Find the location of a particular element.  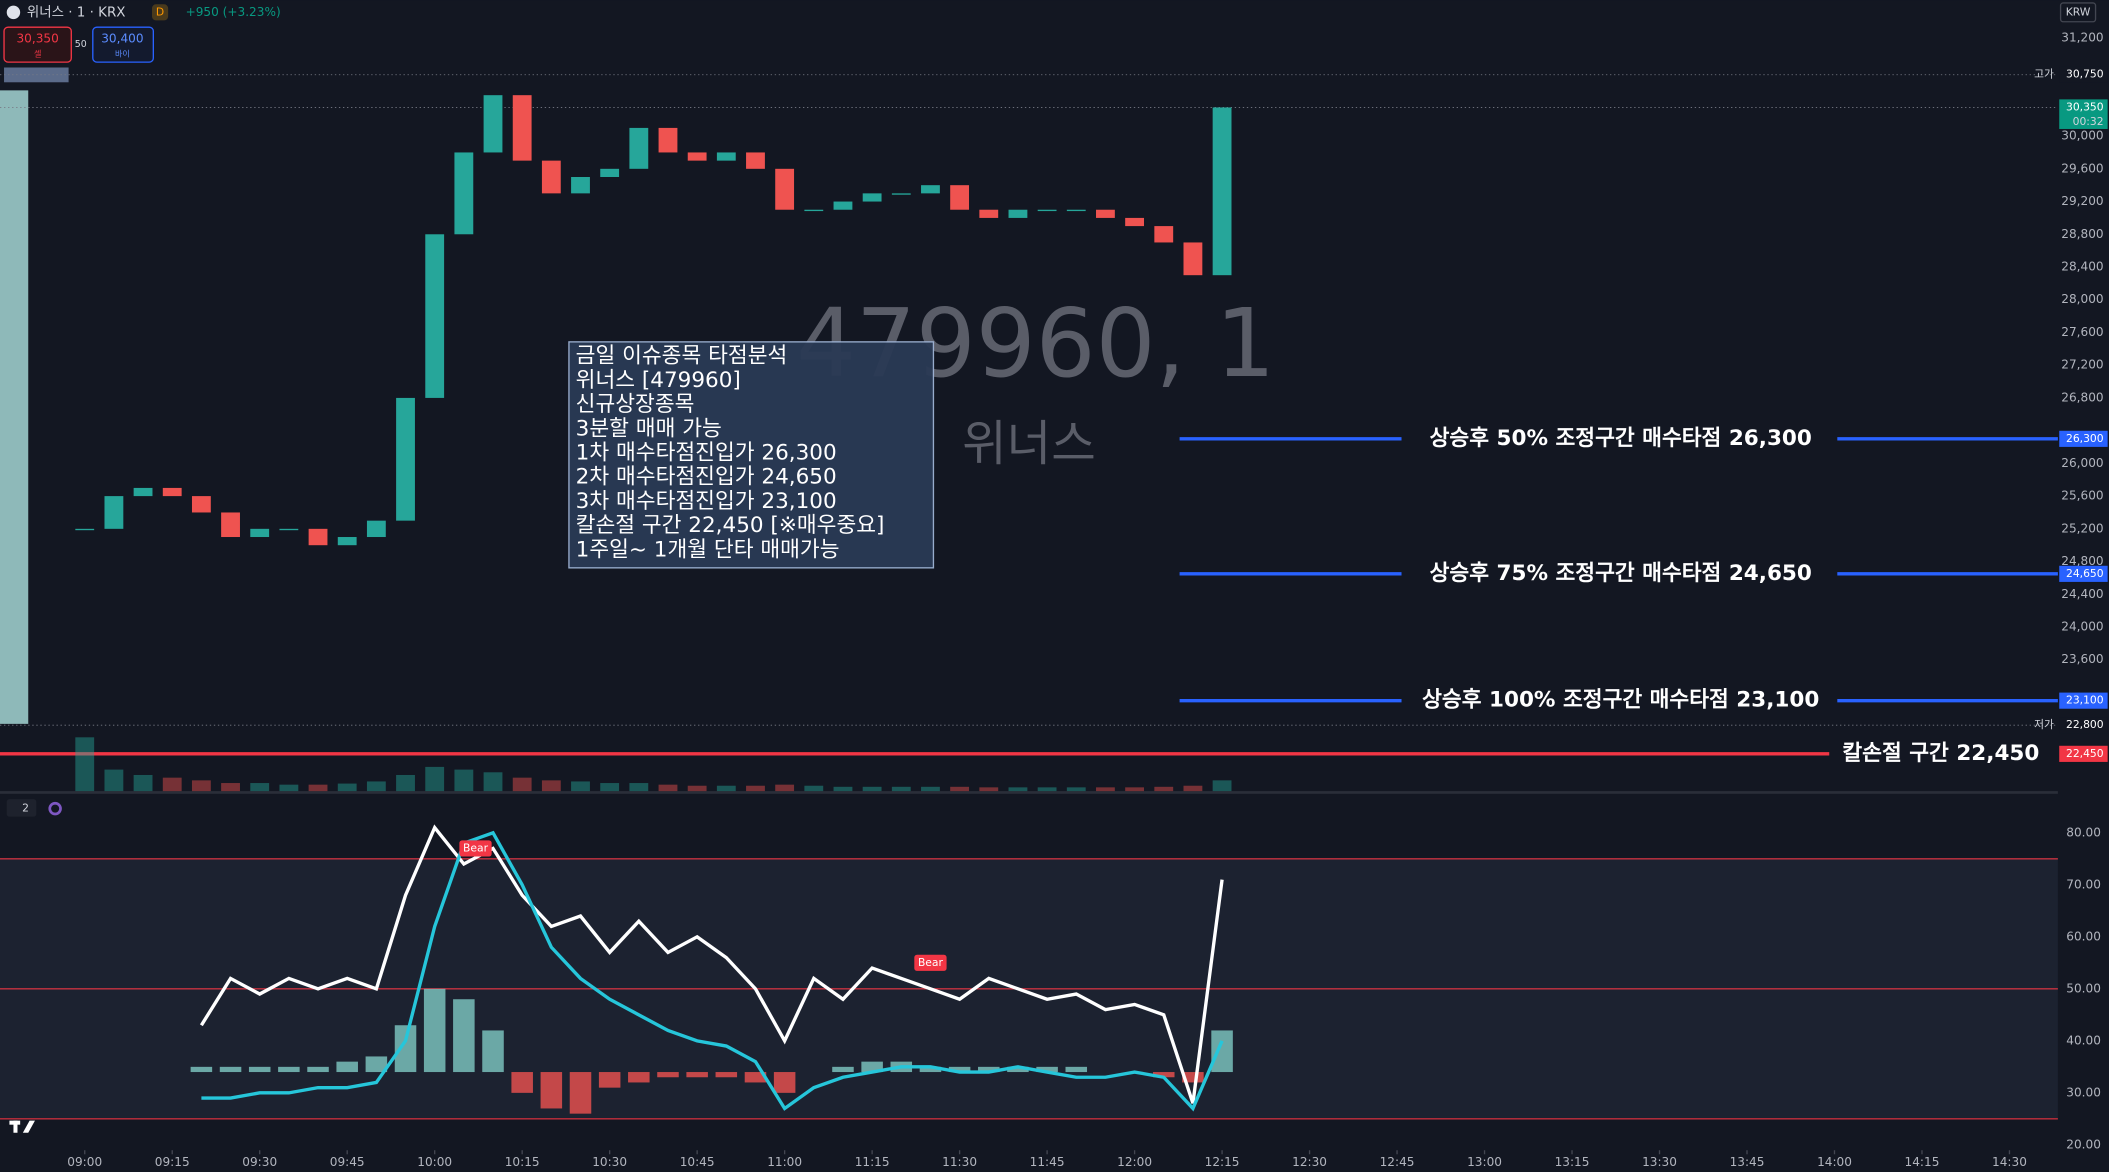

currency-button is located at coordinates (2078, 12).